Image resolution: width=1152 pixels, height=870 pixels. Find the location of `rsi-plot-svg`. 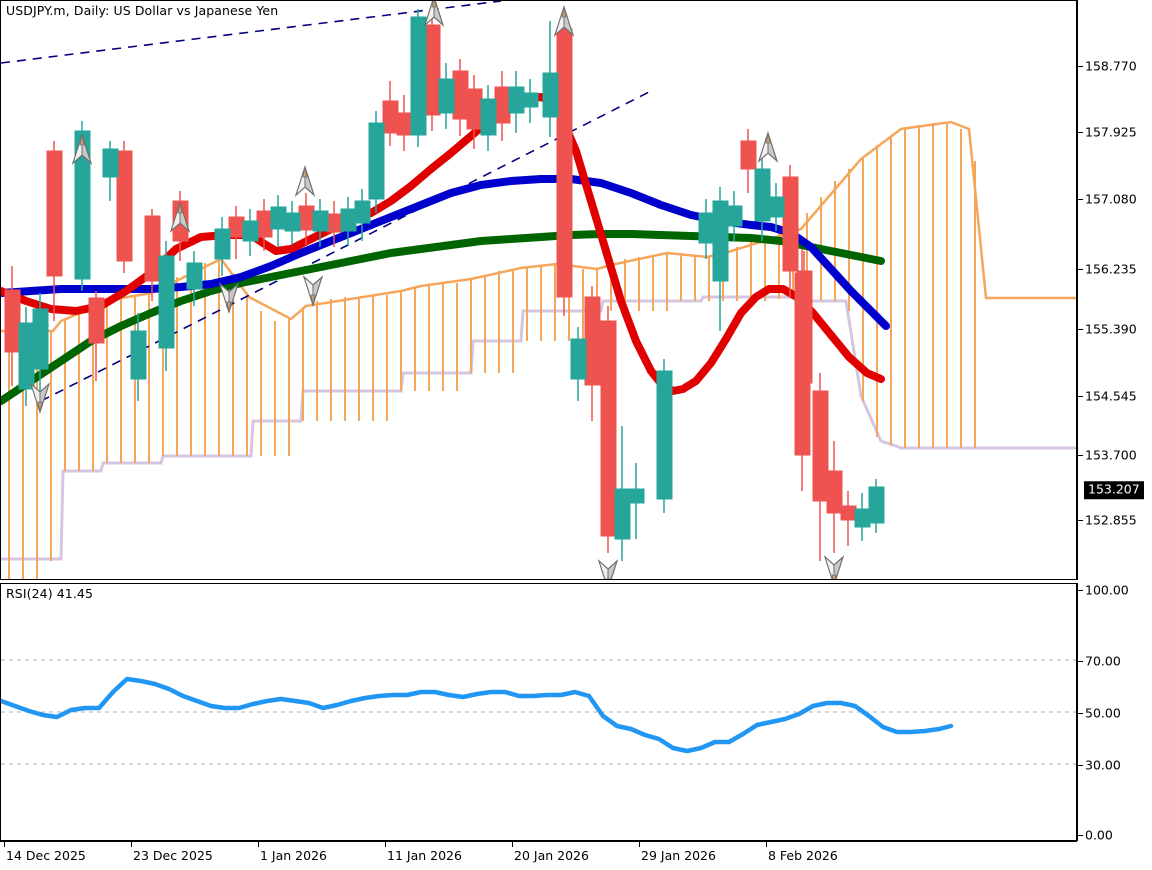

rsi-plot-svg is located at coordinates (538, 712).